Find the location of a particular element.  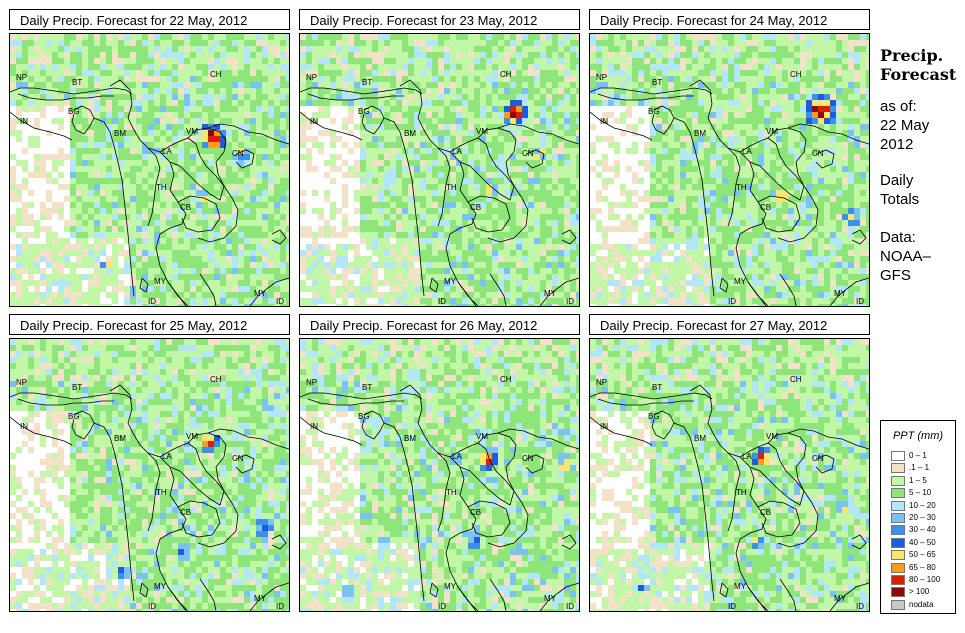

side-totals: Totals is located at coordinates (900, 199).